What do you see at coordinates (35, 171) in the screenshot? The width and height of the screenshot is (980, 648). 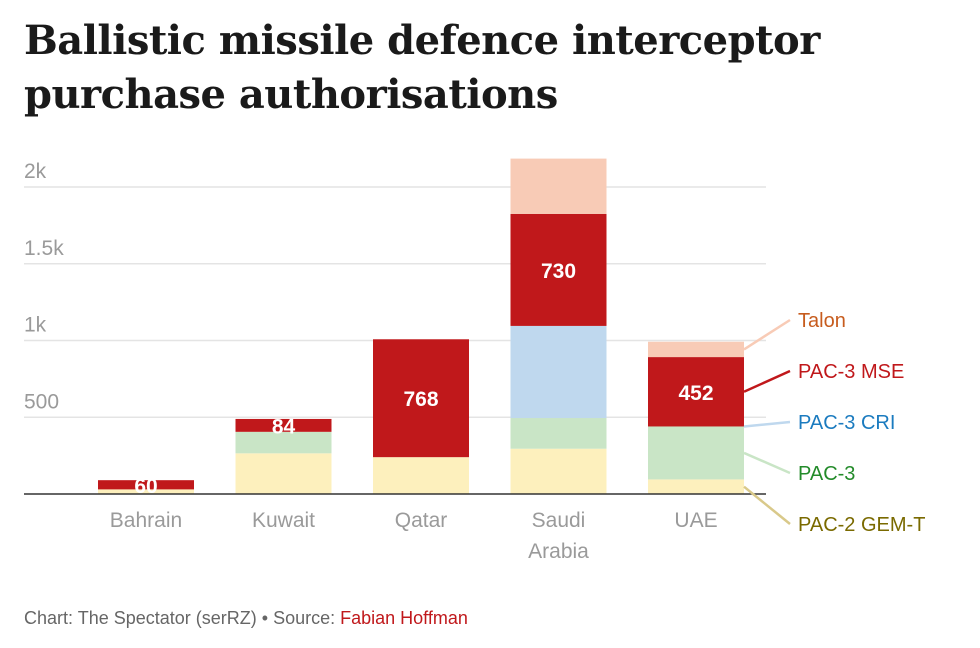 I see `y-tick-label: 2k` at bounding box center [35, 171].